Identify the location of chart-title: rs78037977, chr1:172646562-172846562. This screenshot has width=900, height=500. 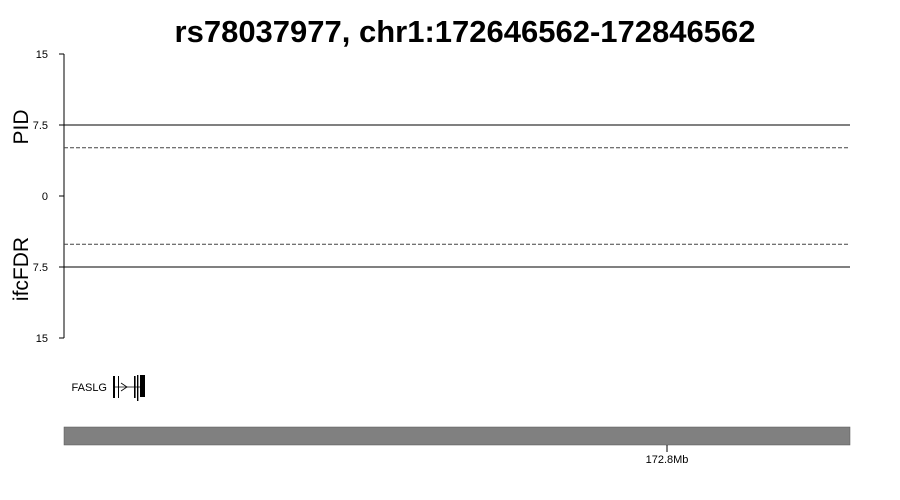
(465, 31).